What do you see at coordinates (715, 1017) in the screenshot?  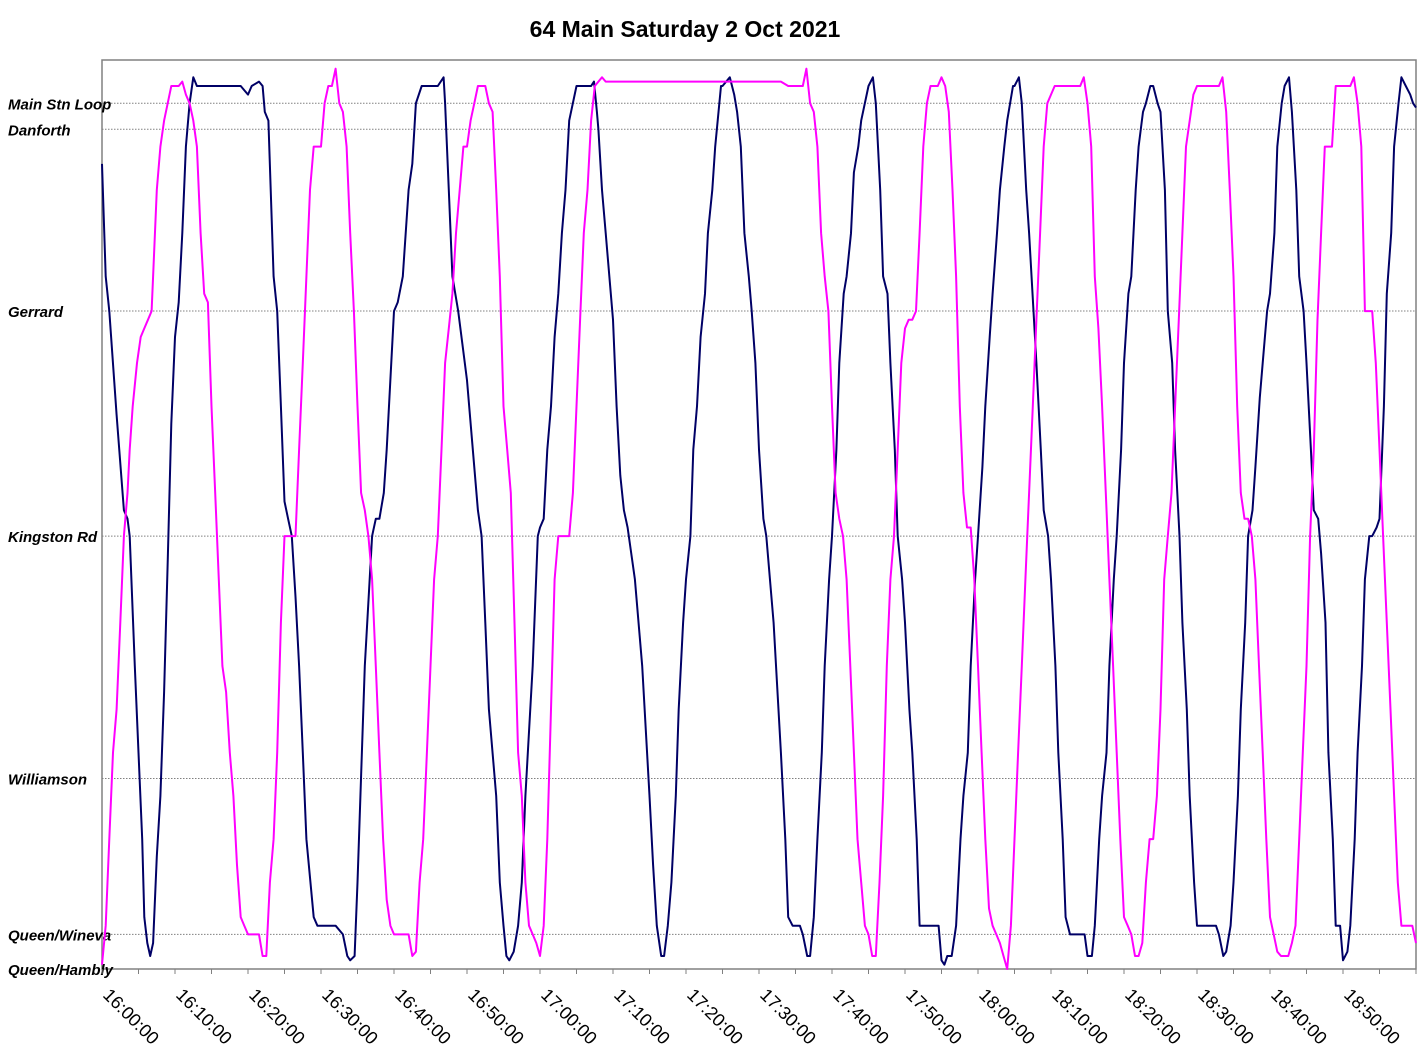 I see `x-tick-label: 17:20:00` at bounding box center [715, 1017].